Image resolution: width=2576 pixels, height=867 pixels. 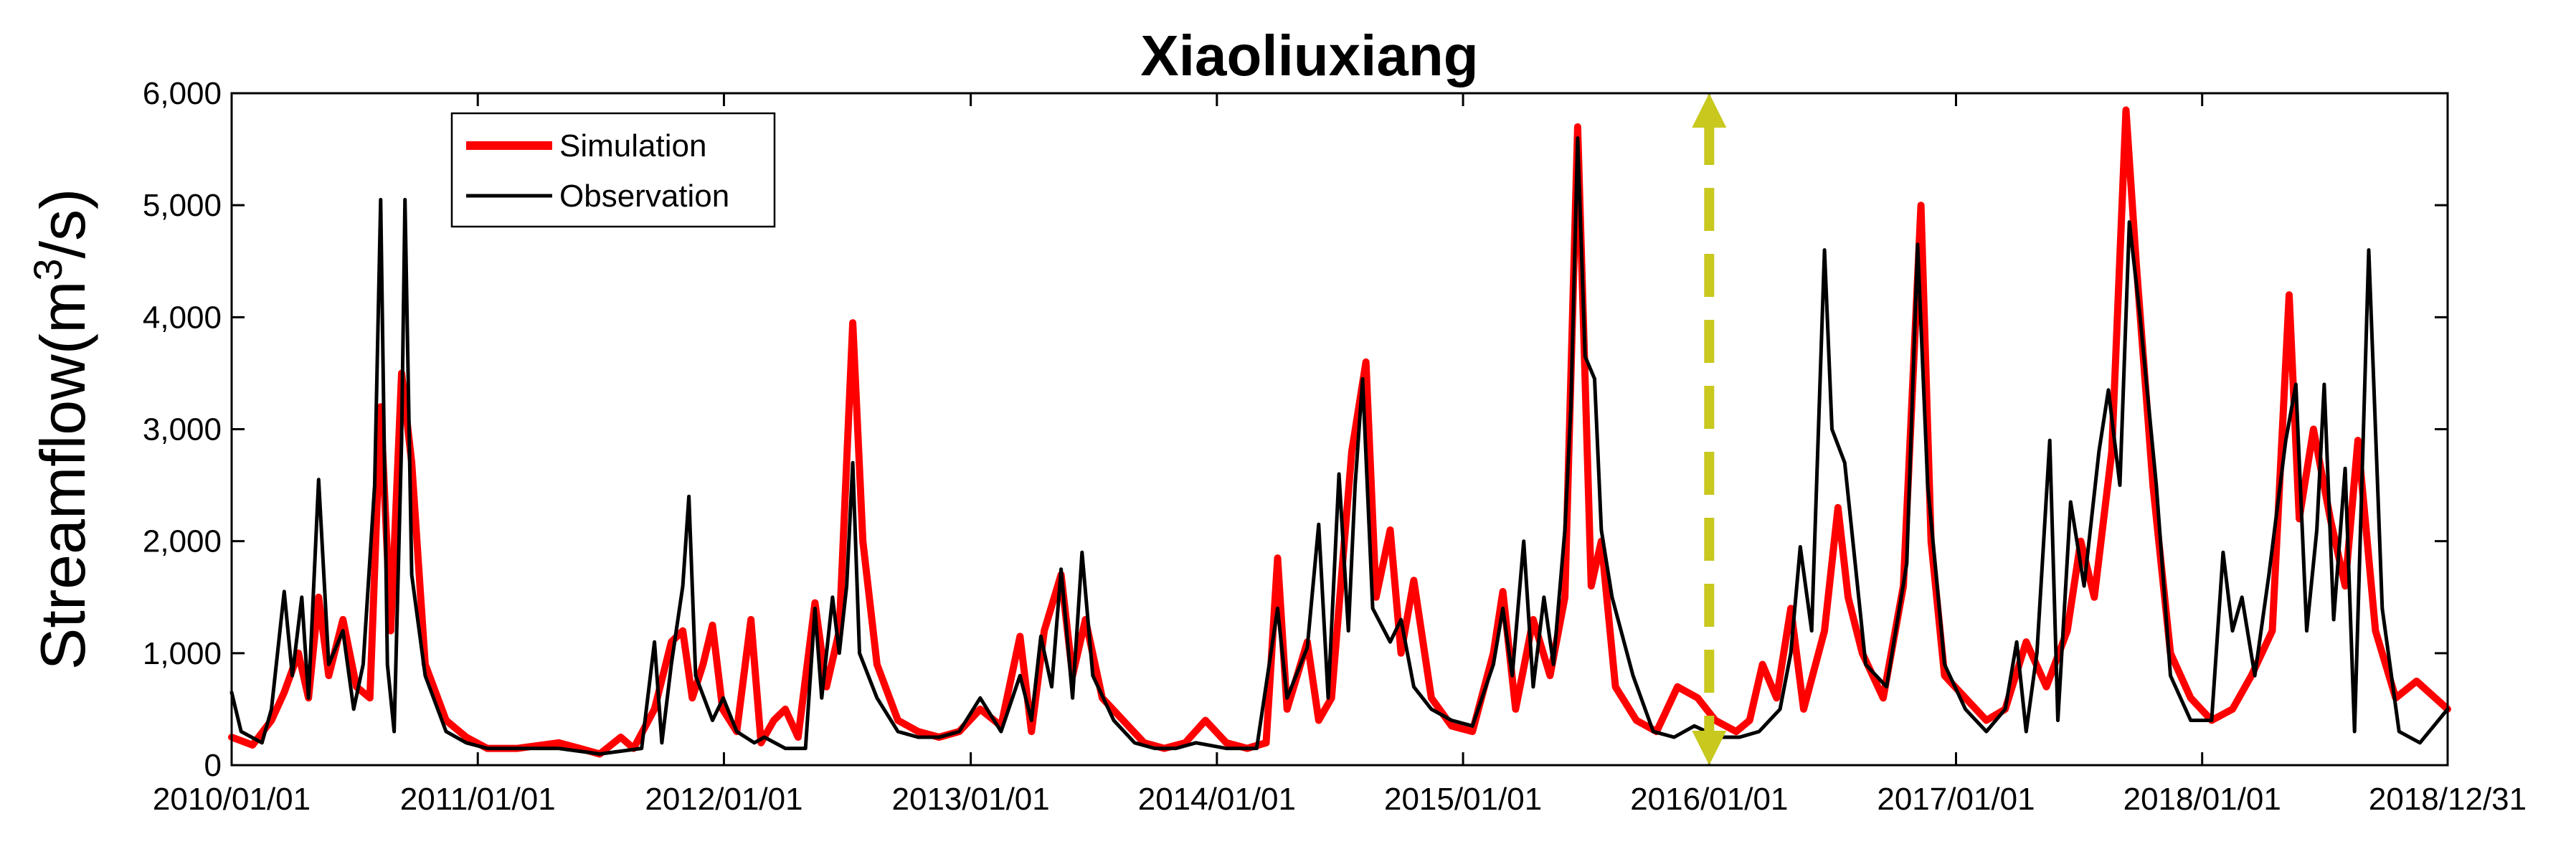 I want to click on x-tick-label: 2018/01/01, so click(x=2202, y=800).